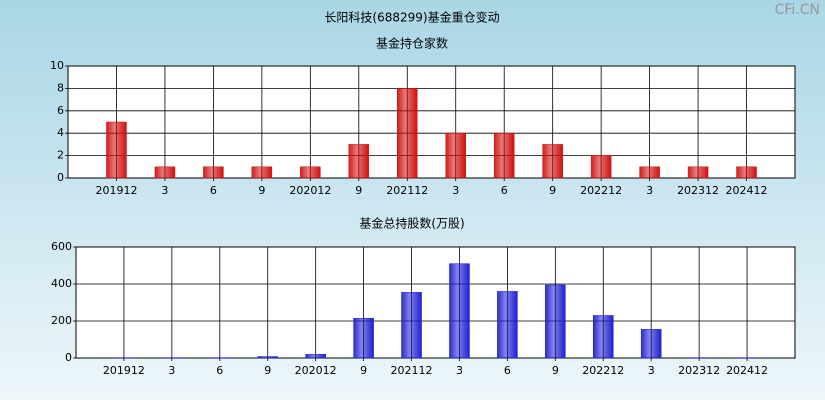 The image size is (825, 400). I want to click on y-tick-label: 400, so click(61, 283).